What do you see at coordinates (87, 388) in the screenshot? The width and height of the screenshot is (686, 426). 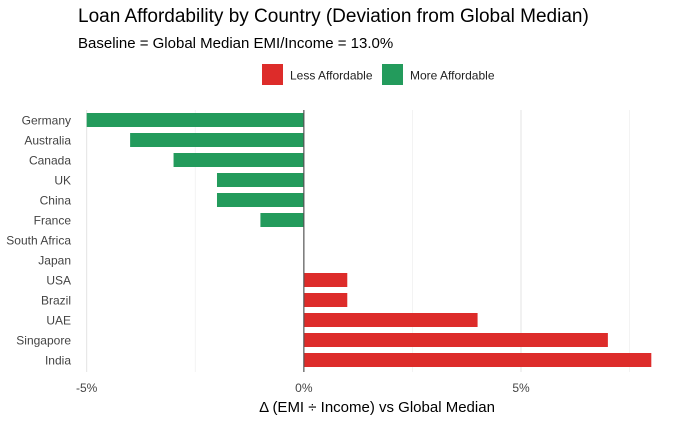 I see `x-tick-label: -5%` at bounding box center [87, 388].